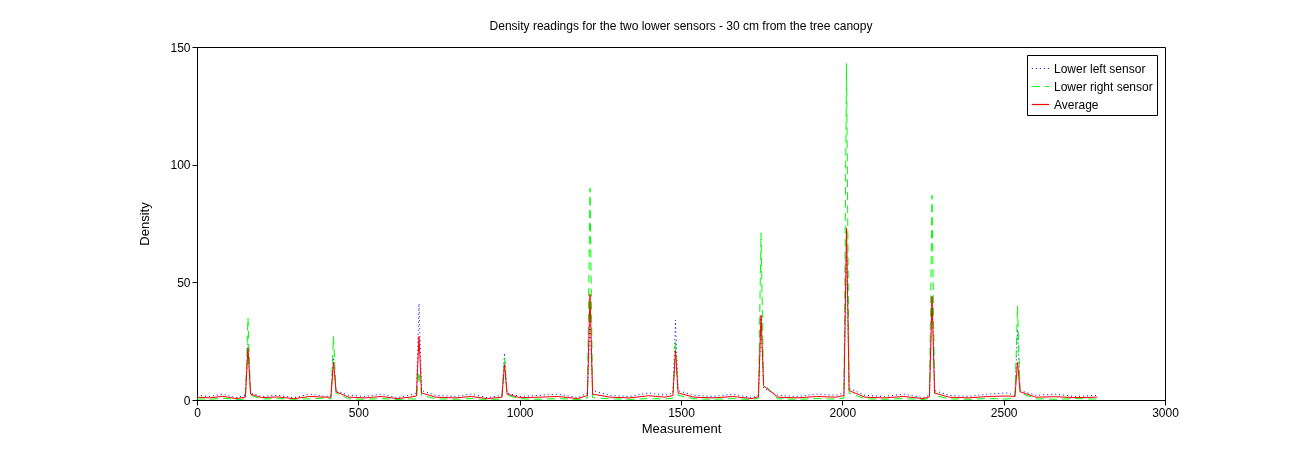 Image resolution: width=1291 pixels, height=452 pixels. What do you see at coordinates (520, 412) in the screenshot?
I see `x-tick-label: 1000` at bounding box center [520, 412].